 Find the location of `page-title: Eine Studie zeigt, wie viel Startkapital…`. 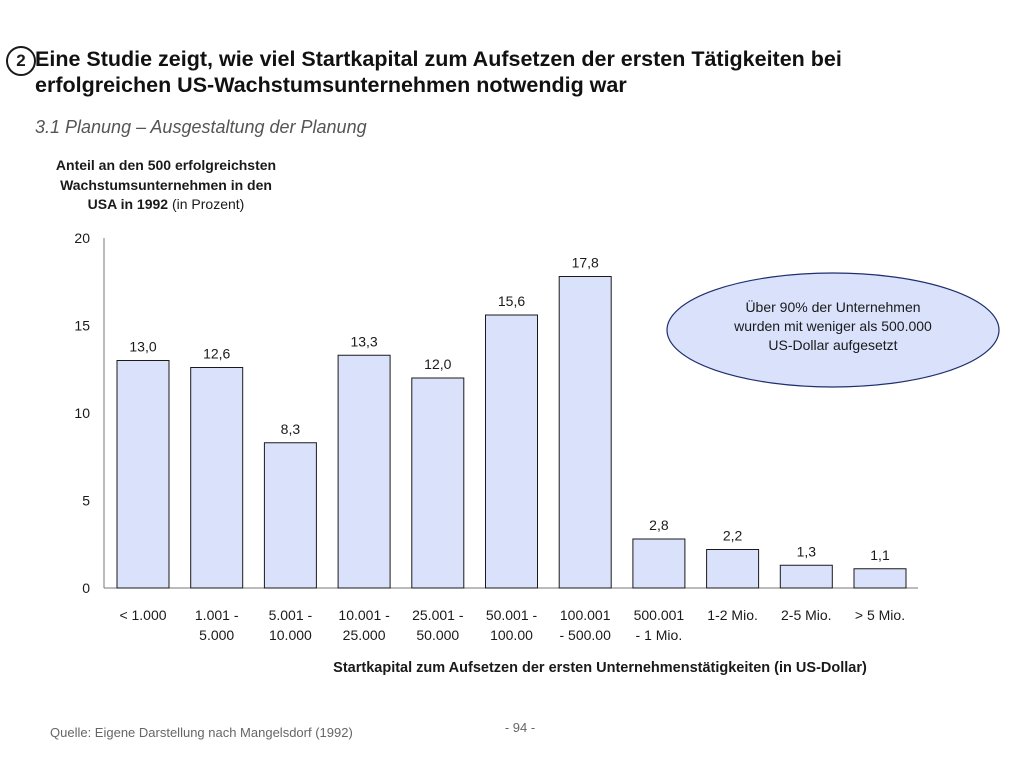

page-title: Eine Studie zeigt, wie viel Startkapital… is located at coordinates (515, 72).